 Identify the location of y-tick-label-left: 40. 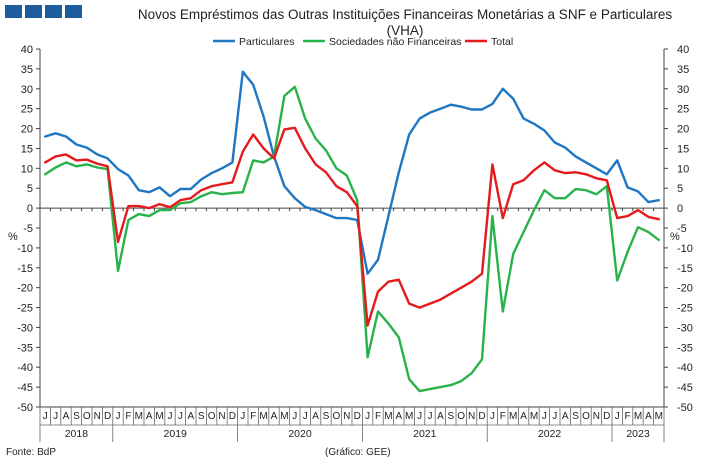
(27, 50).